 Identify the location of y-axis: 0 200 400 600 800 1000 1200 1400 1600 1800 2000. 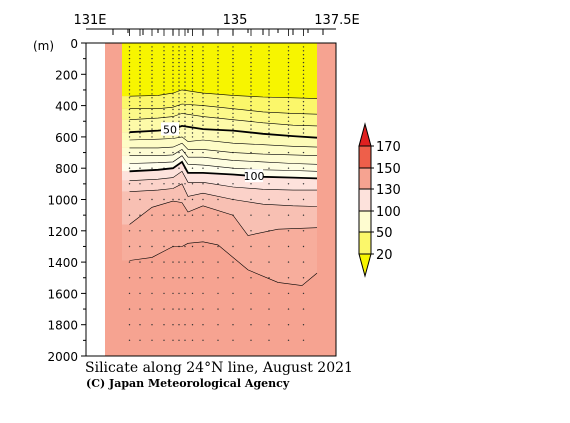
(66, 200).